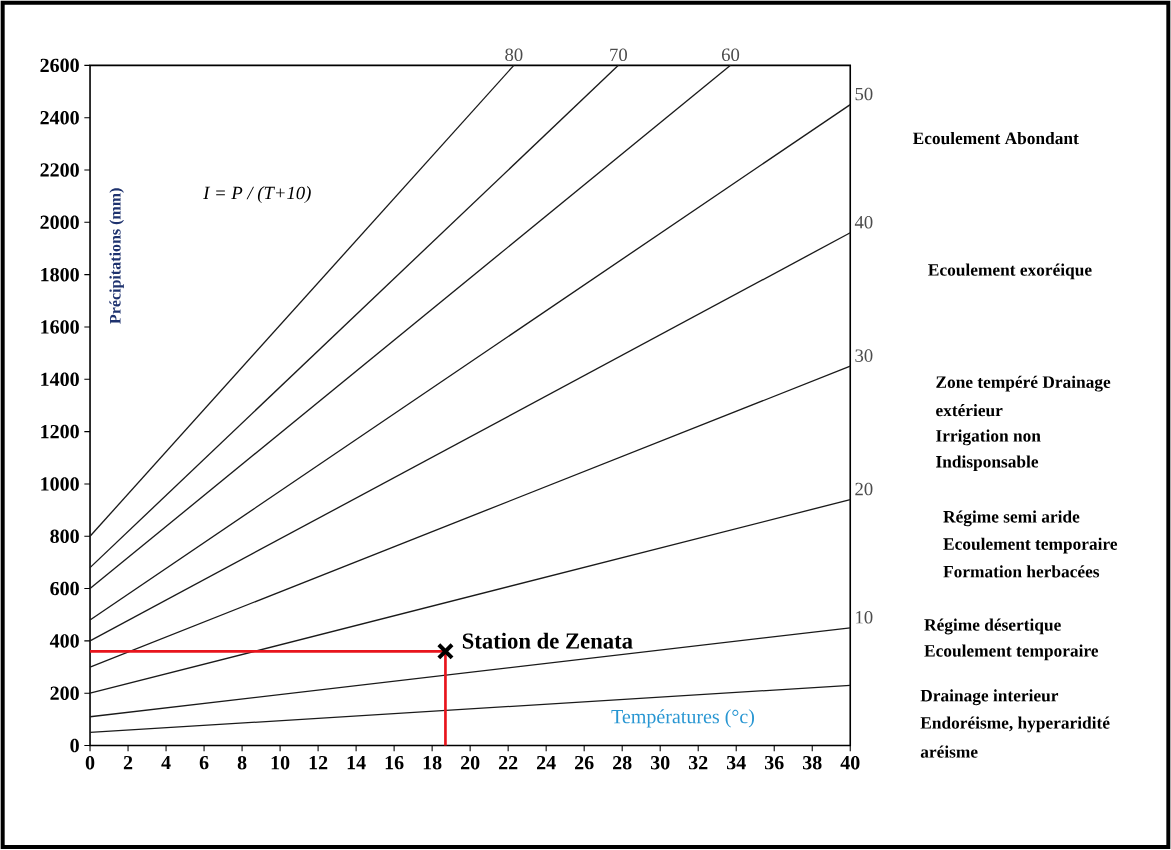 This screenshot has width=1171, height=850. What do you see at coordinates (59, 170) in the screenshot?
I see `y-tick-label: 2200` at bounding box center [59, 170].